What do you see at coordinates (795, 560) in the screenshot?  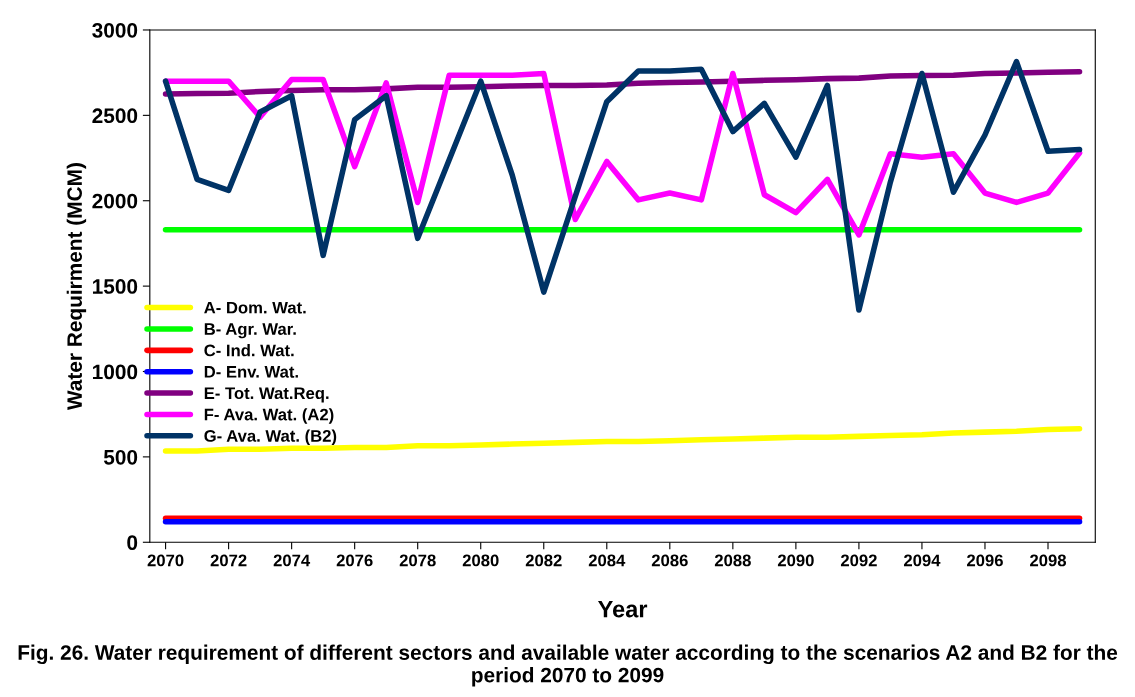 I see `x-tick-label: 2090` at bounding box center [795, 560].